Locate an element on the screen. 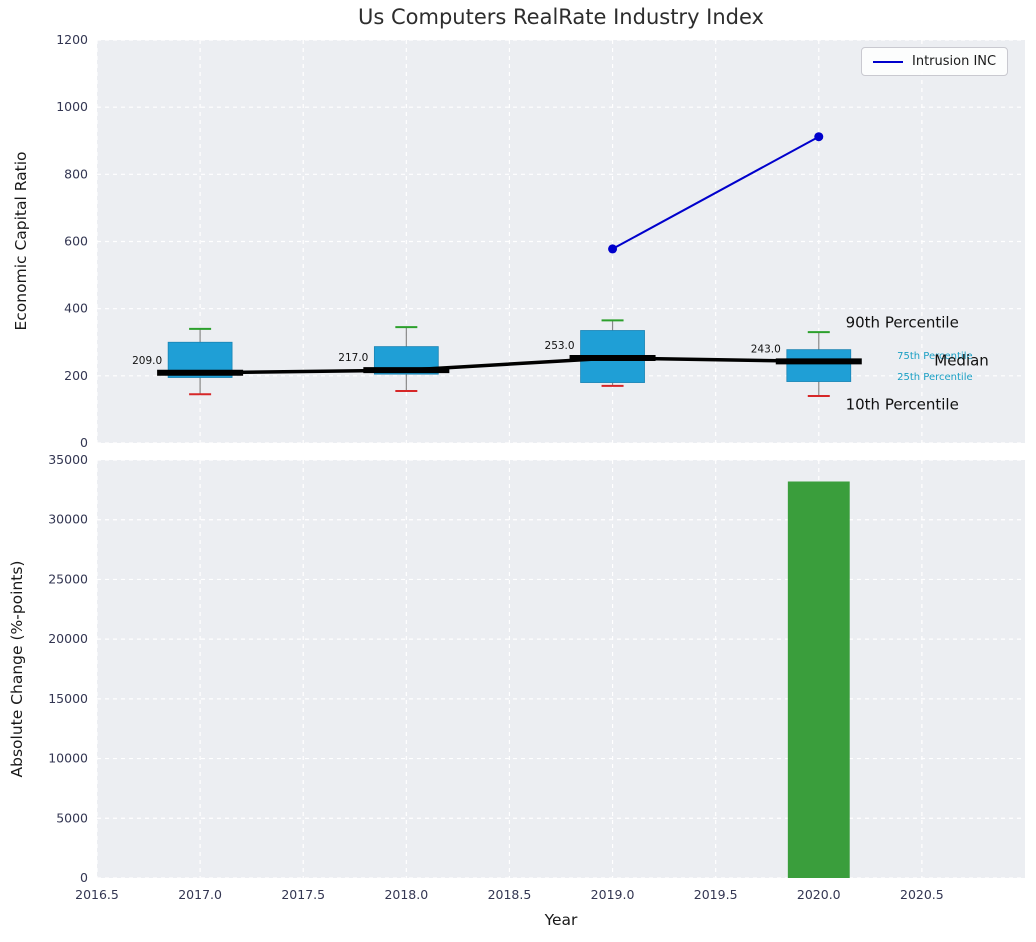  y-tick-label: 25000 is located at coordinates (68, 578).